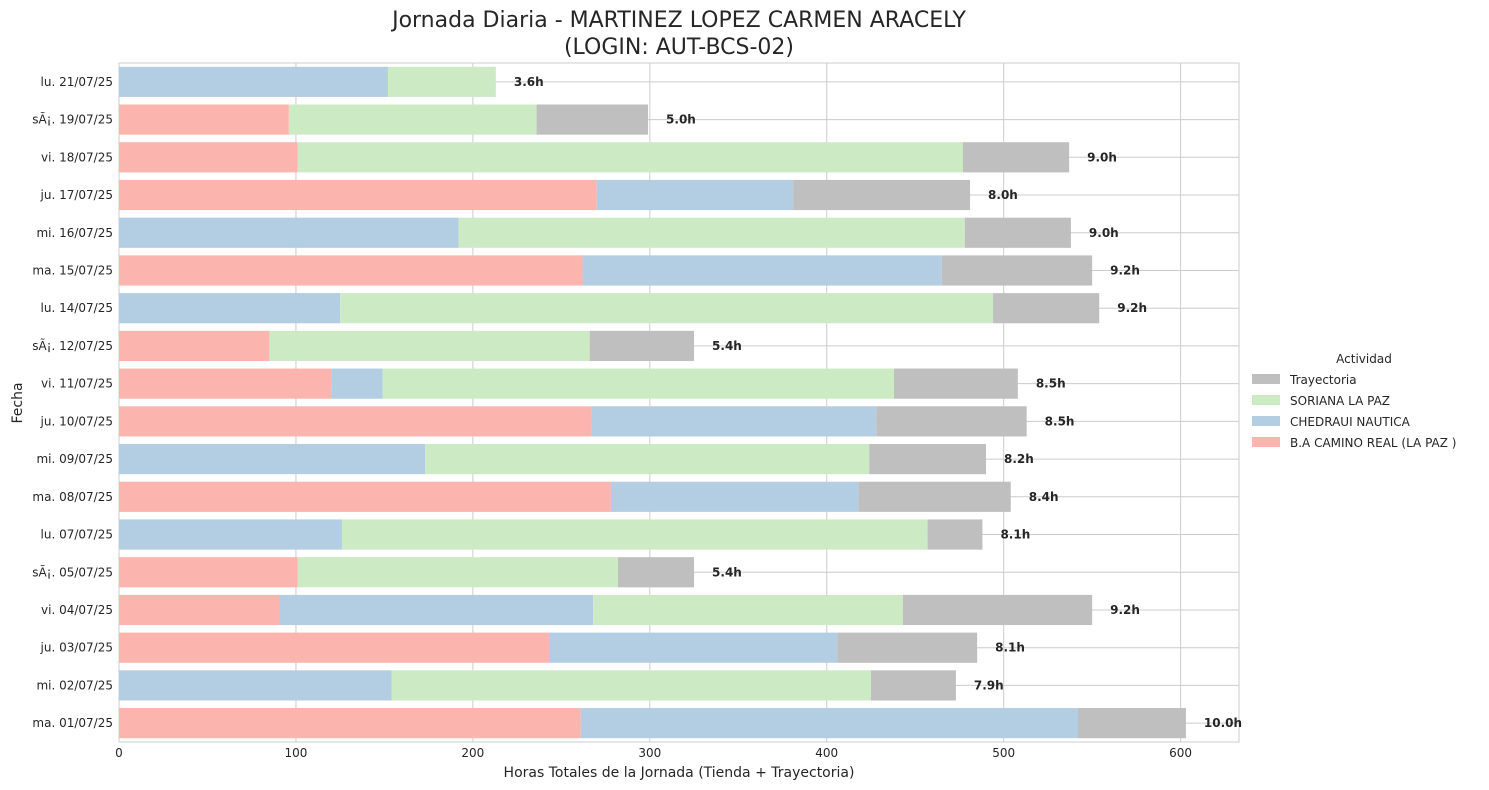 The width and height of the screenshot is (1489, 790). Describe the element at coordinates (1019, 459) in the screenshot. I see `total-label: 8.2h` at that location.